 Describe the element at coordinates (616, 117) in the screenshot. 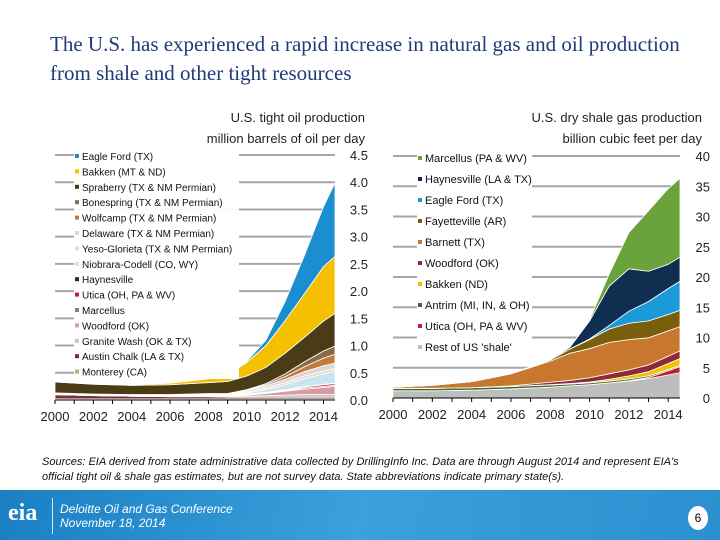

I see `chart-title: U.S. dry shale gas production` at that location.